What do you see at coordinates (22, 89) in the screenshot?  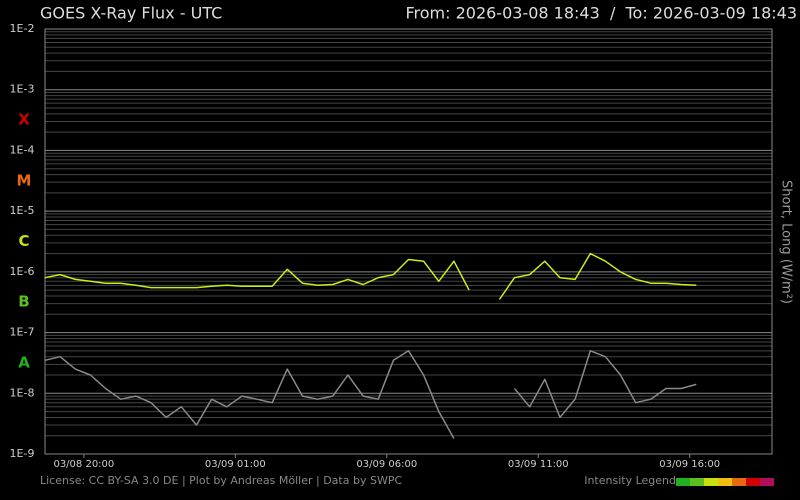 I see `y-tick-label: 1E-3` at bounding box center [22, 89].